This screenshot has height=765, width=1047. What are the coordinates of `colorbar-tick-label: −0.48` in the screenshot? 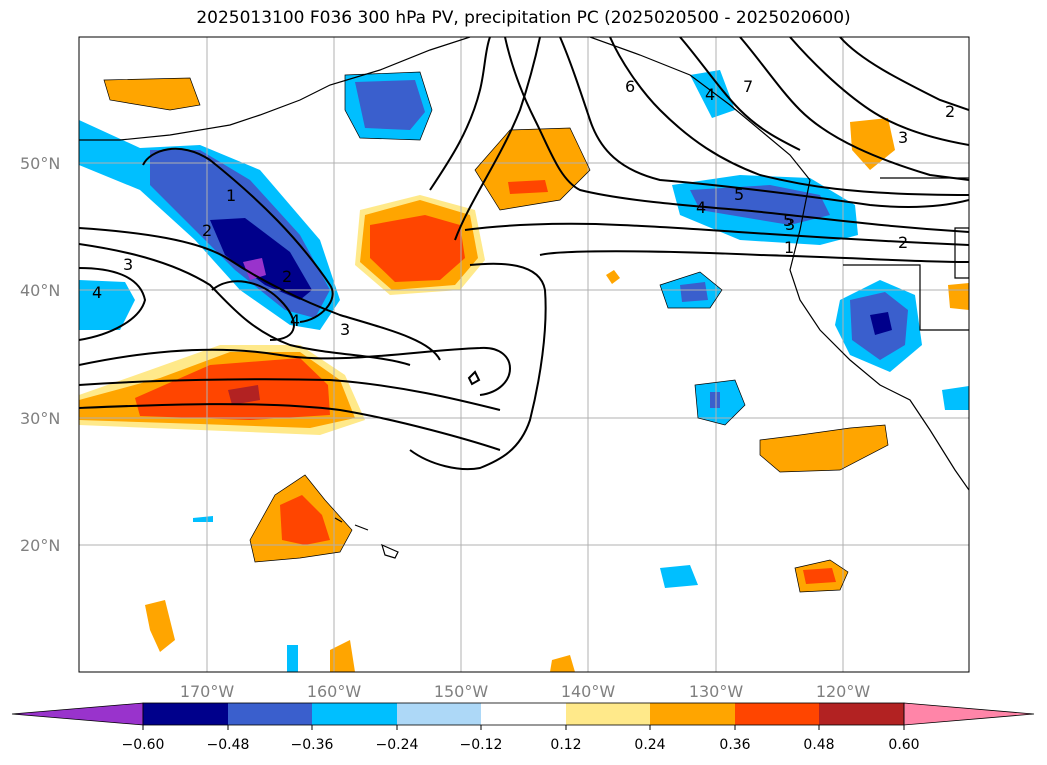 It's located at (228, 745).